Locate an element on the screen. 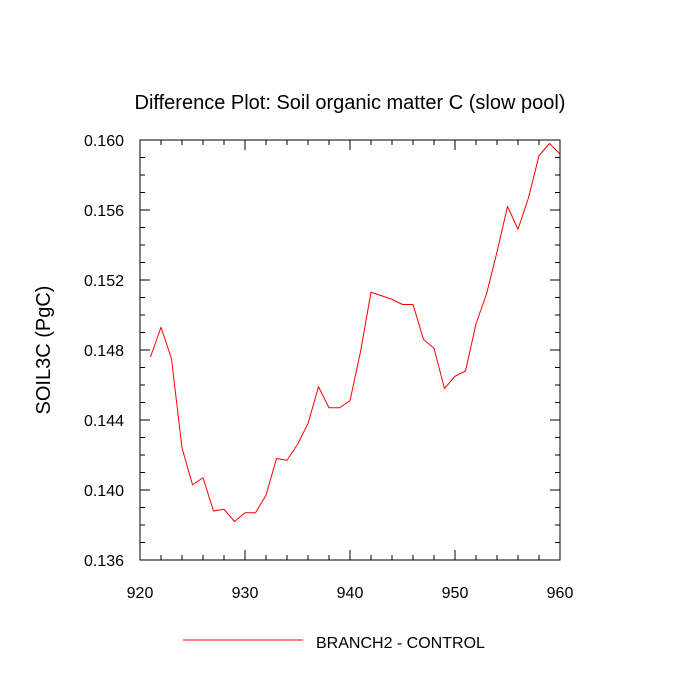  legend-label: BRANCH2 - CONTROL is located at coordinates (400, 643).